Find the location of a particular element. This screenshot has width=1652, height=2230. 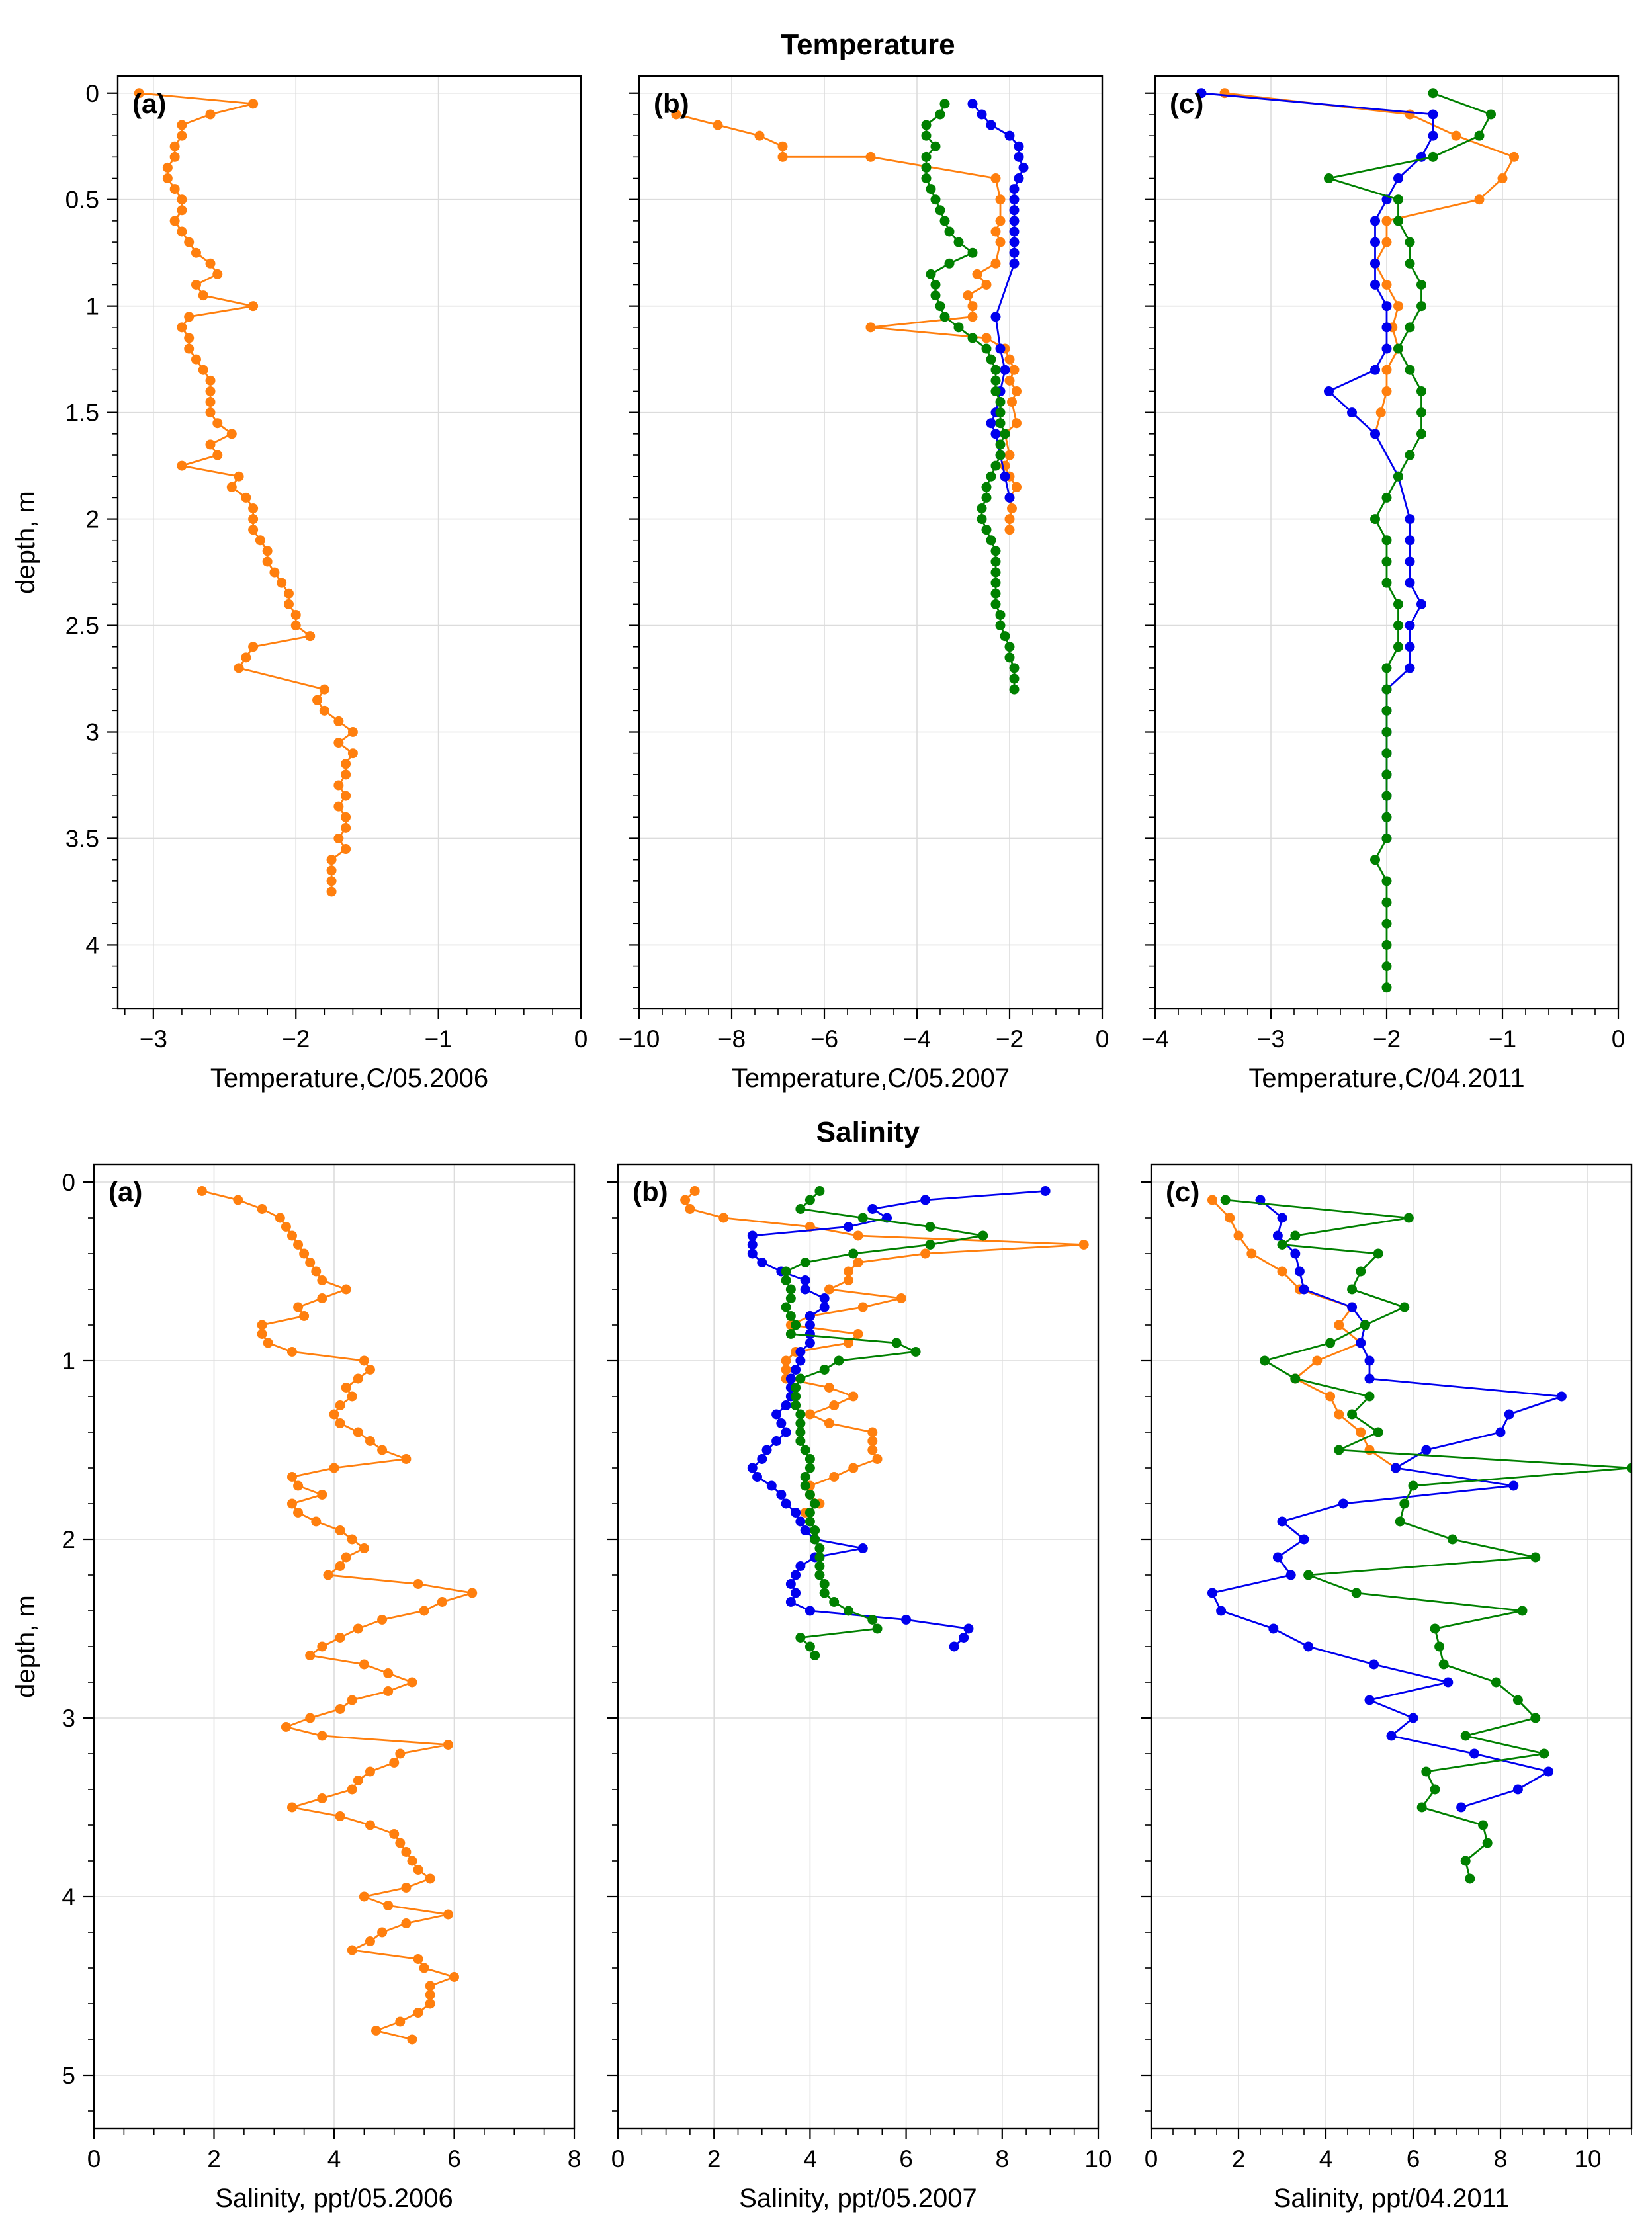

x-axis-label: Salinity, ppt/05.2007 is located at coordinates (858, 2198).